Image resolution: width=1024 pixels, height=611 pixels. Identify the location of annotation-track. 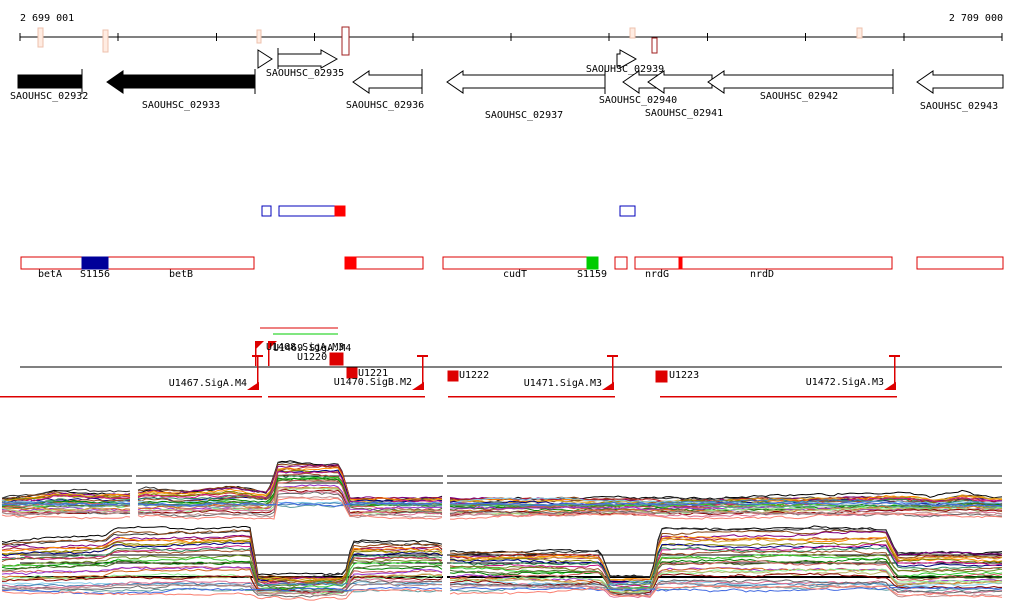
(448, 211).